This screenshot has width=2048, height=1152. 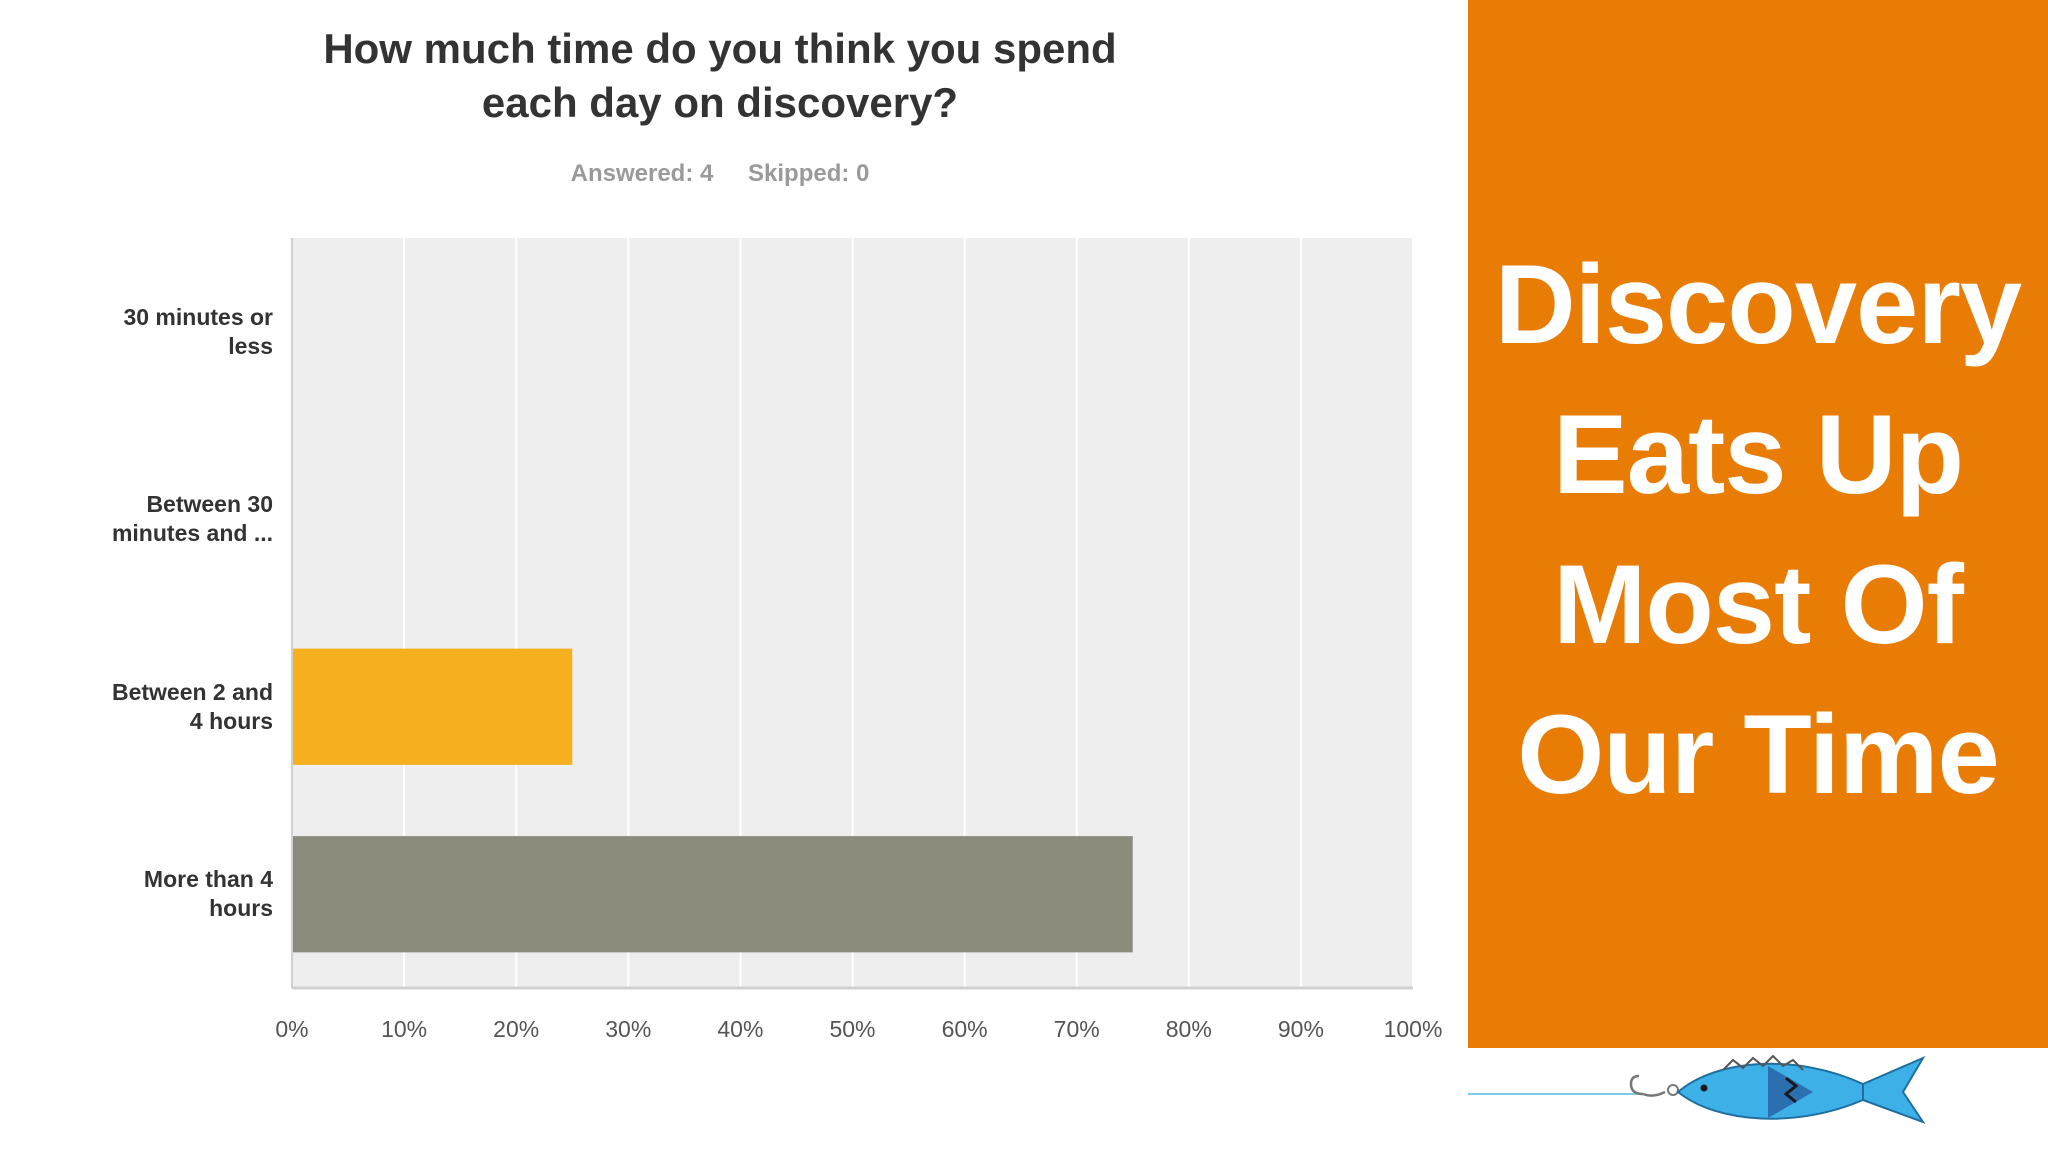 I want to click on bars, so click(x=712, y=800).